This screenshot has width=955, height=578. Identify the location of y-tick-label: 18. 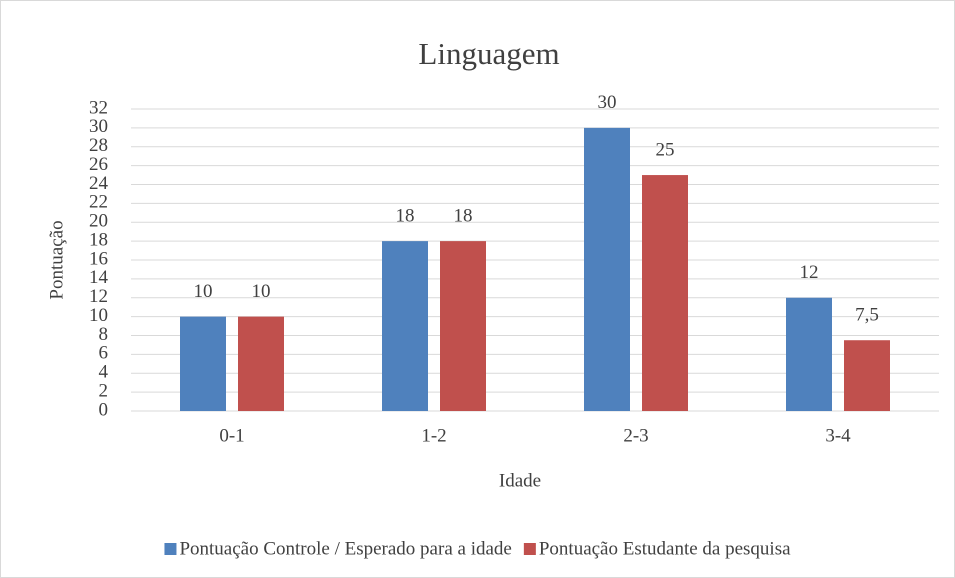
(98, 239).